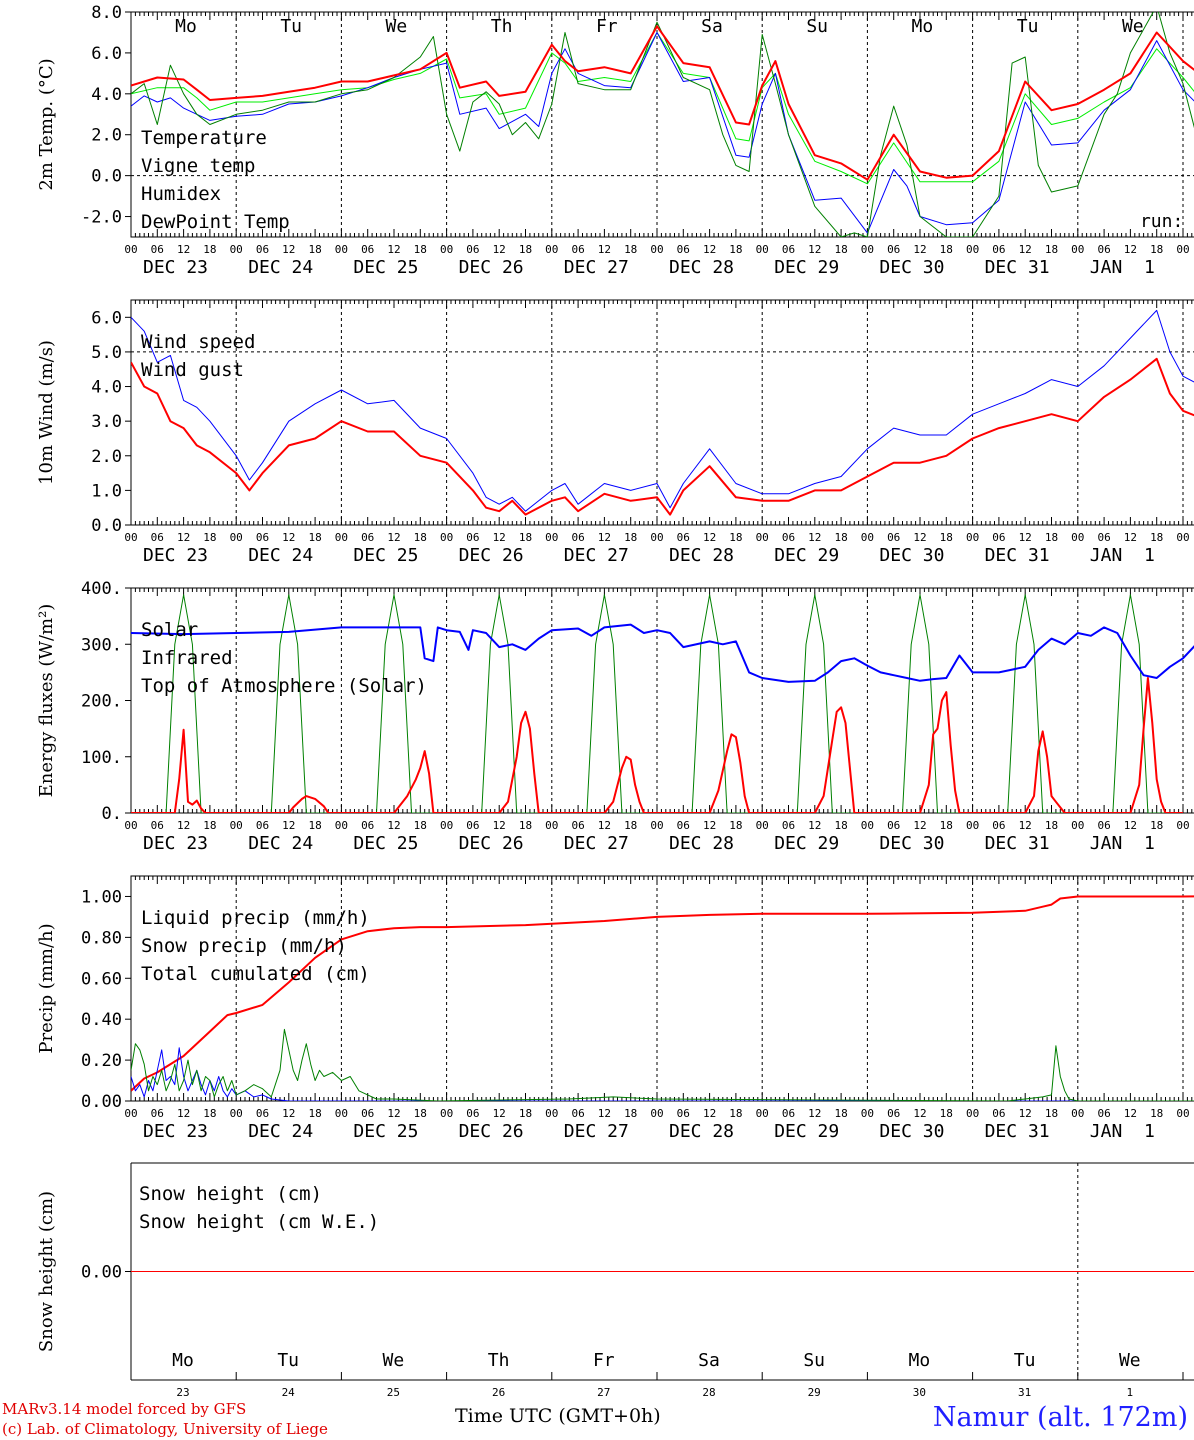 The height and width of the screenshot is (1440, 1194). Describe the element at coordinates (124, 1409) in the screenshot. I see `model-credit: MARv3.14 model forced by GFS` at that location.